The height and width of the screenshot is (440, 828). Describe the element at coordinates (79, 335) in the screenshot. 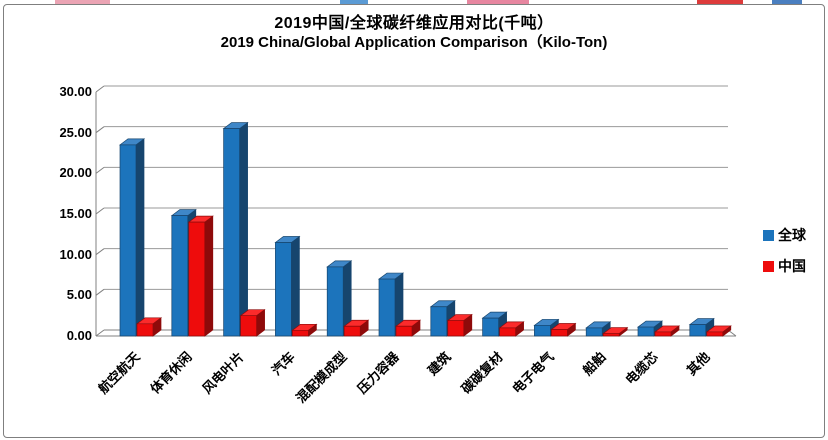

I see `y-tick-label: 0.00` at that location.